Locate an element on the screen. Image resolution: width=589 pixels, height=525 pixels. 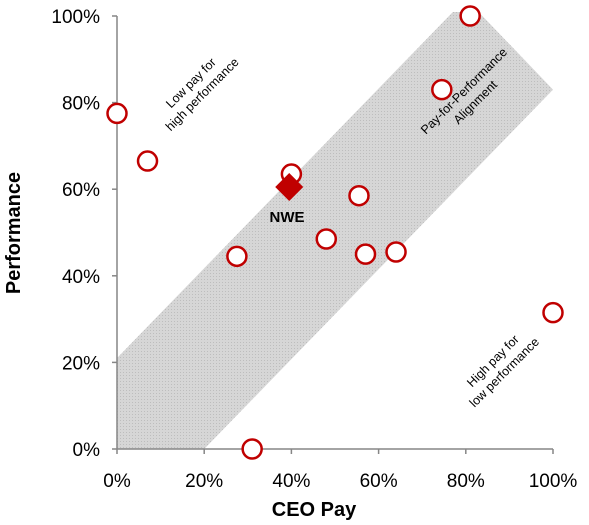
y-tick-label: 40% is located at coordinates (81, 277).